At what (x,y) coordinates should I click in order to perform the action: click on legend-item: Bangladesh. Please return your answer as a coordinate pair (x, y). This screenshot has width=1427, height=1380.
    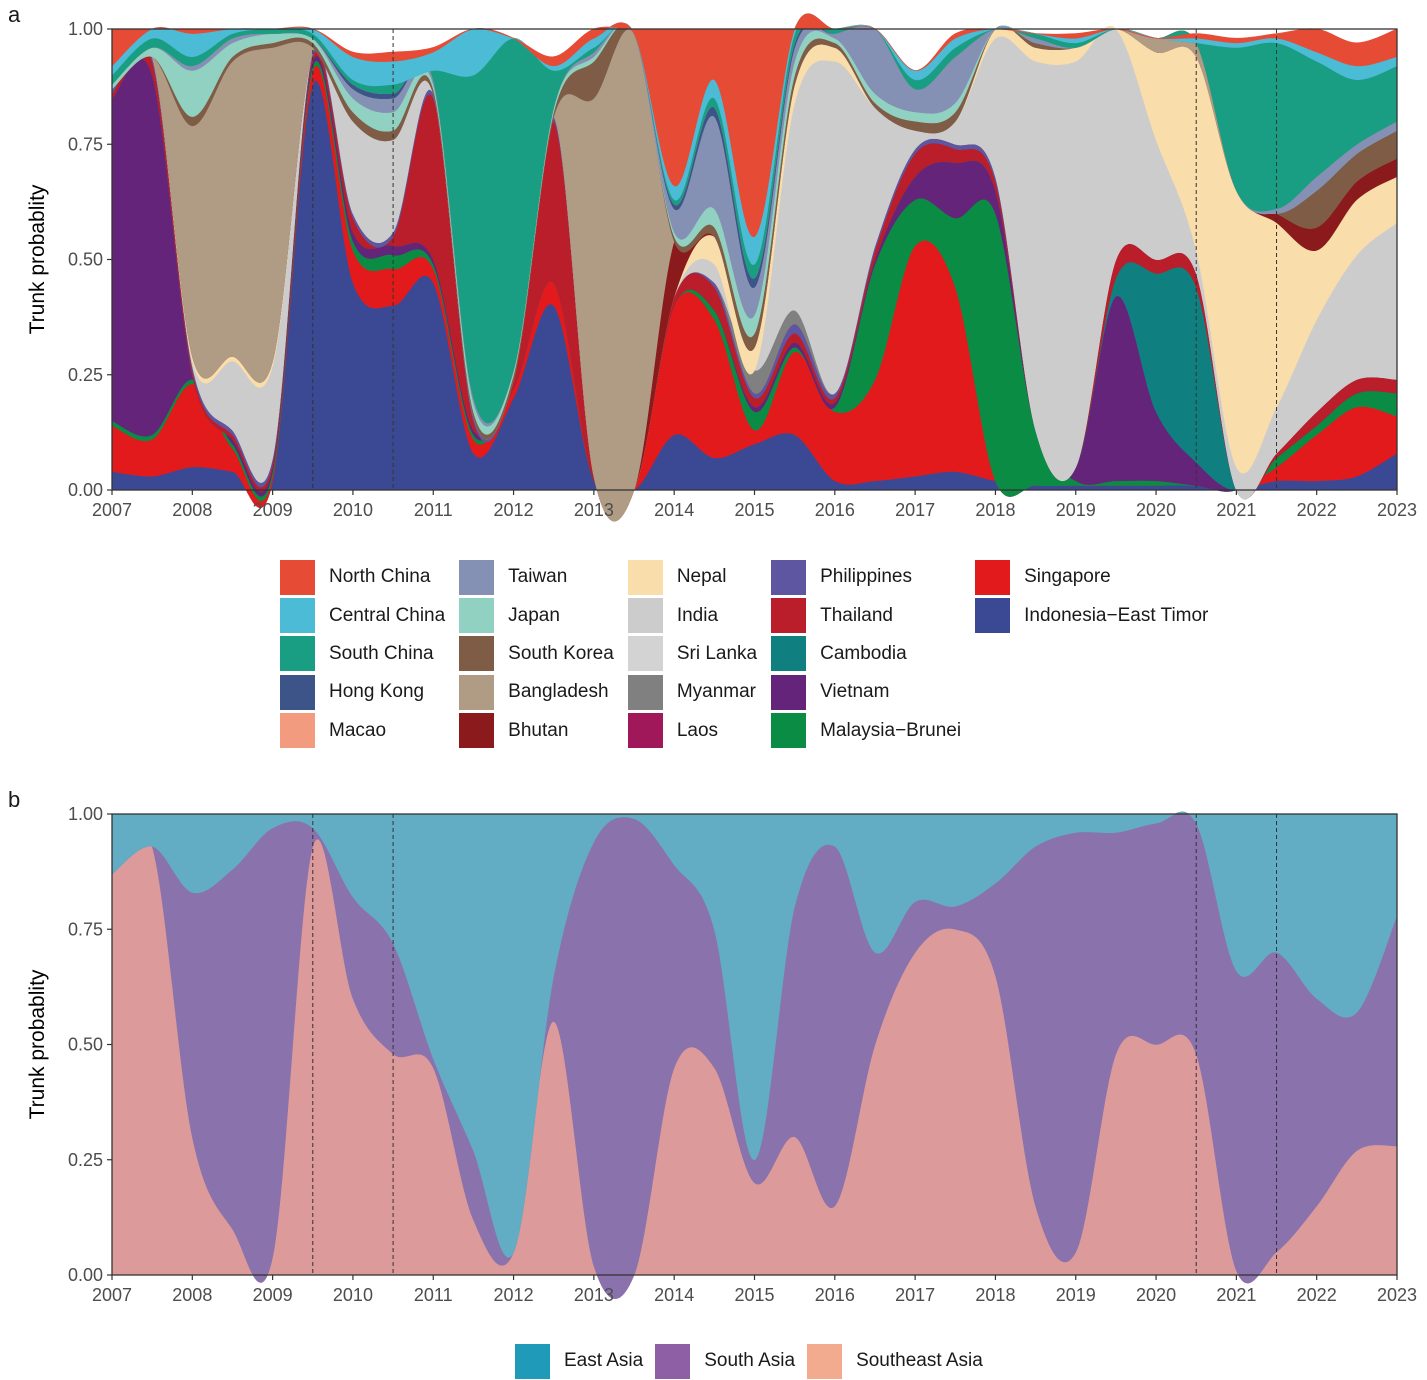
    Looking at the image, I should click on (536, 692).